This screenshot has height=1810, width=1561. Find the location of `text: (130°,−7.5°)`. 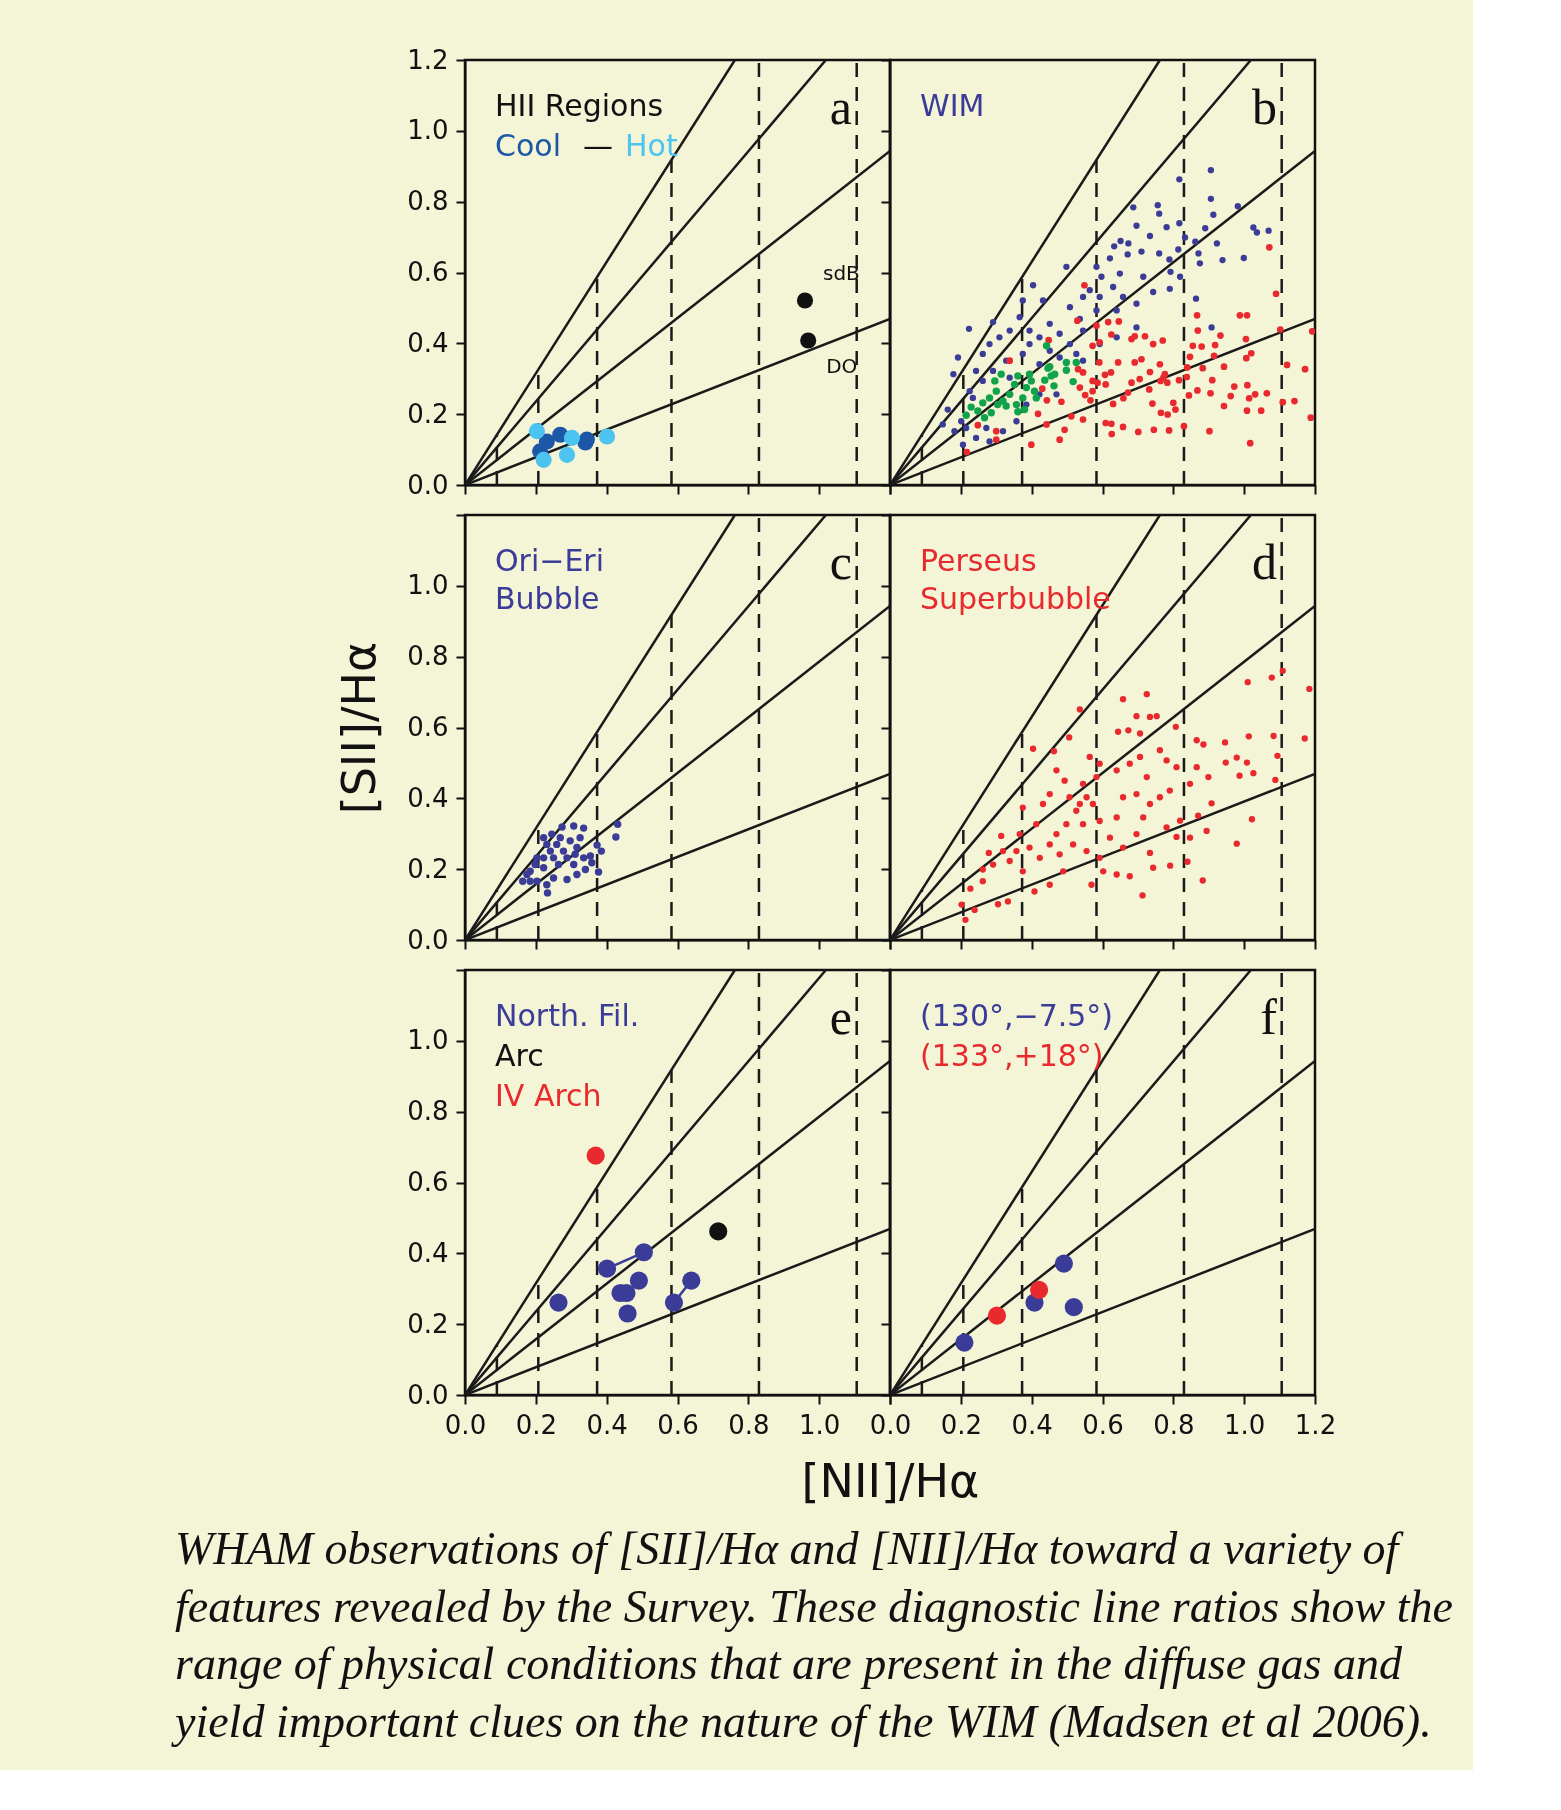

text: (130°,−7.5°) is located at coordinates (1017, 1015).